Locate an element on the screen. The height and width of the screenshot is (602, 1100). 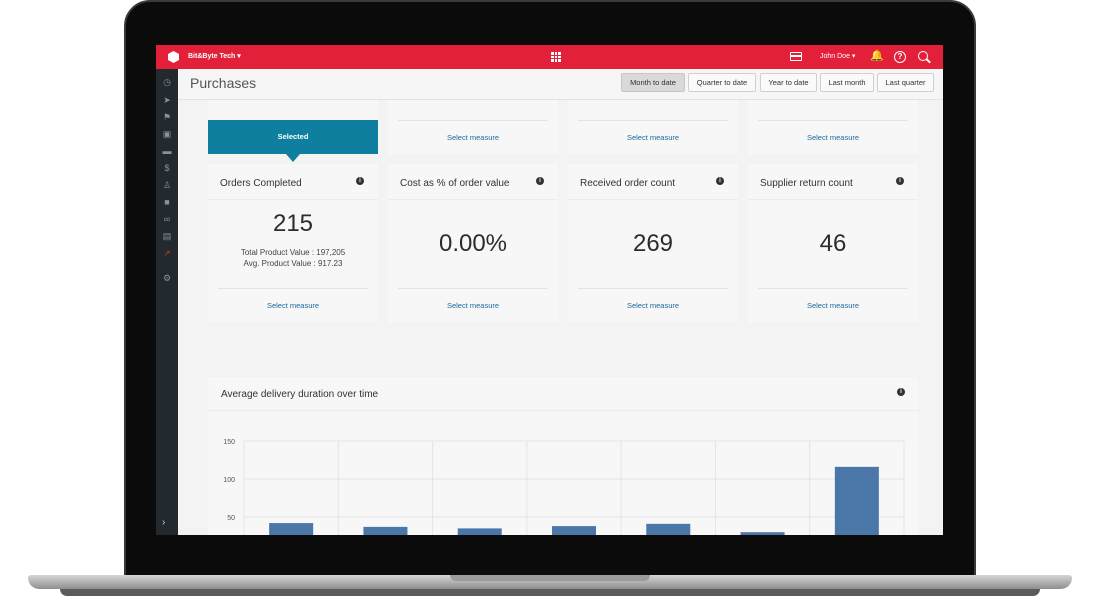
tab-year-to-date: Year to date is located at coordinates (788, 82).